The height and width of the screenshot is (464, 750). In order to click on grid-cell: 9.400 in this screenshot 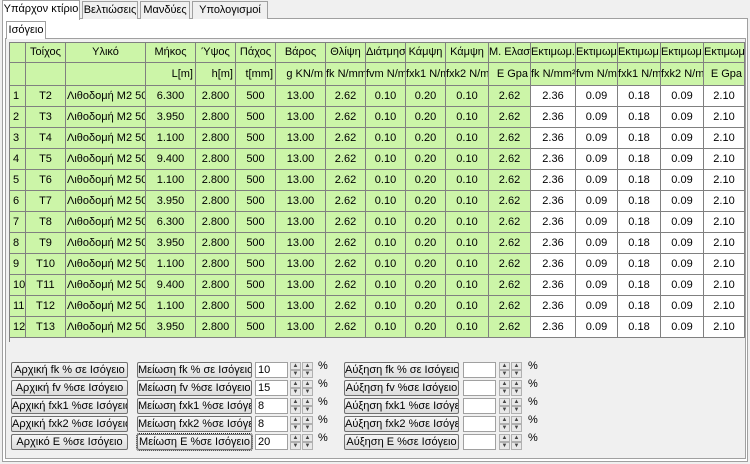, I will do `click(171, 285)`.